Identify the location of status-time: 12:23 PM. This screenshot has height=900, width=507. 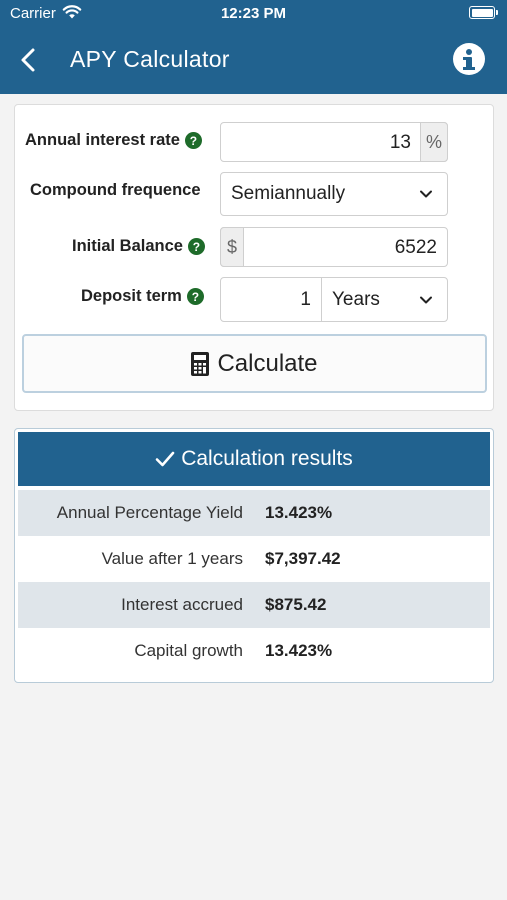
(253, 13).